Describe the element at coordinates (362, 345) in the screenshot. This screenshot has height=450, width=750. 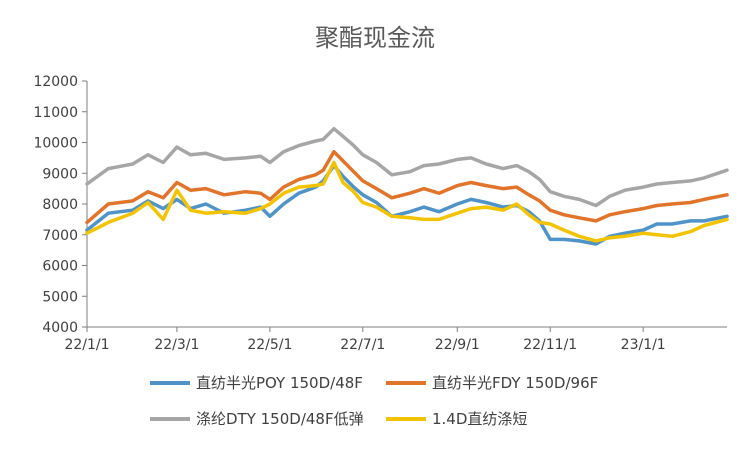
I see `x-tick-label: 22/7/1` at that location.